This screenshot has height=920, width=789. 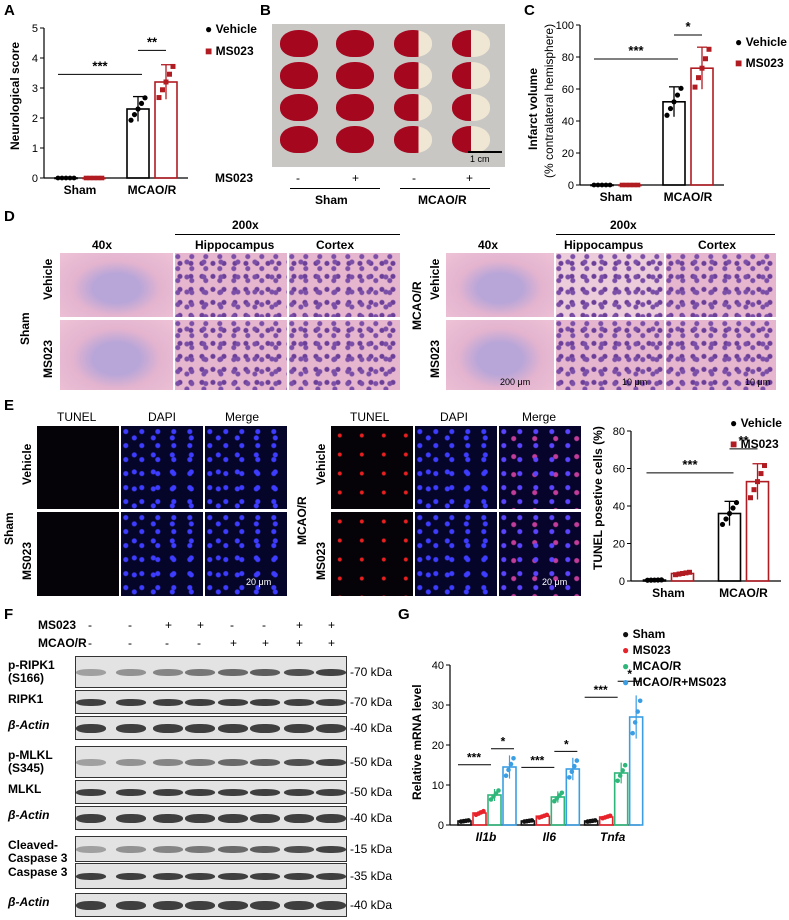 What do you see at coordinates (371, 849) in the screenshot?
I see `kda-label: -15 kDa` at bounding box center [371, 849].